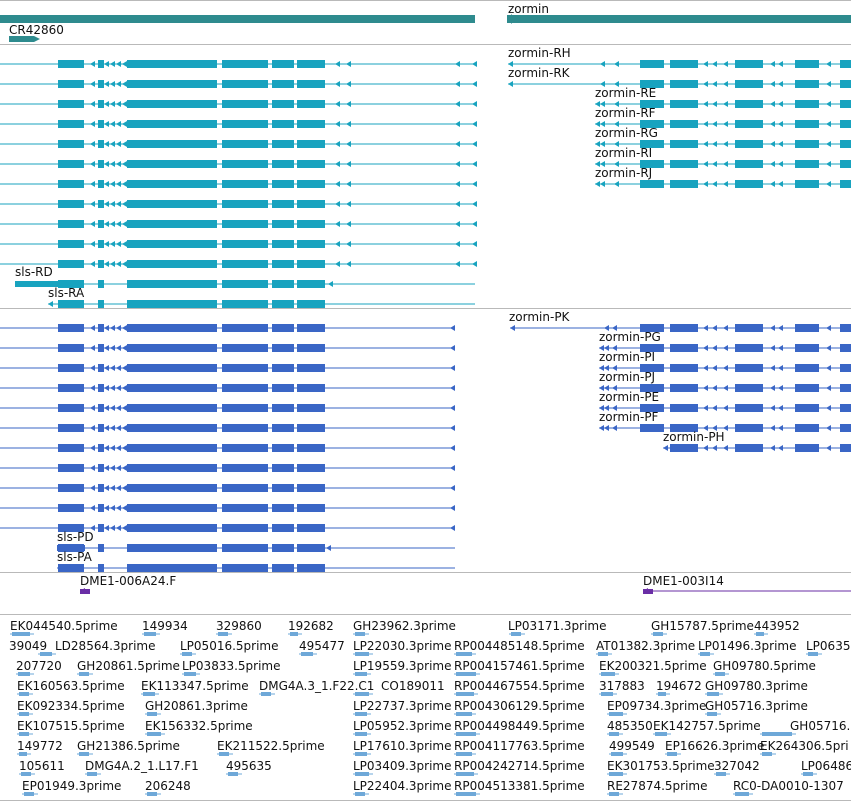 The height and width of the screenshot is (801, 851). I want to click on est-label: GH09780.3prime, so click(756, 686).